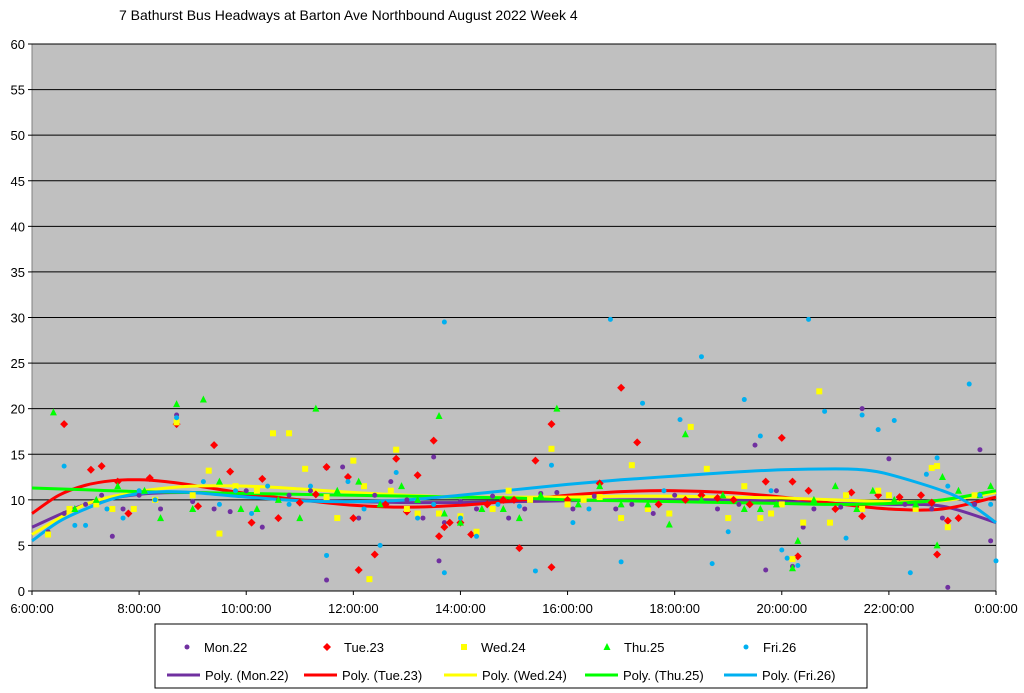 Image resolution: width=1024 pixels, height=693 pixels. I want to click on y-tick-label: 35, so click(18, 272).